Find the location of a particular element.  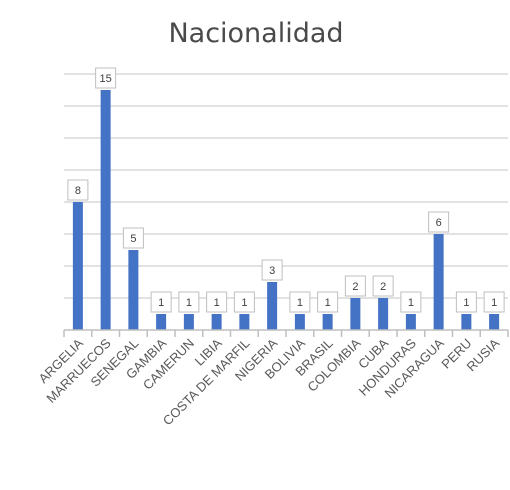

data-label-text: 3 is located at coordinates (272, 271).